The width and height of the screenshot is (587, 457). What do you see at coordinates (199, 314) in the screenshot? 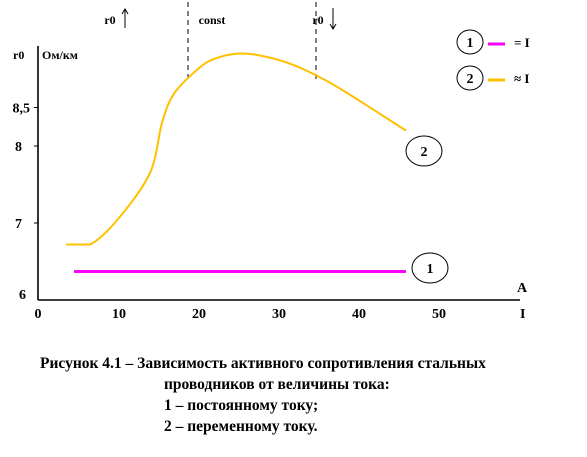
I see `x-tick-label: 20` at bounding box center [199, 314].